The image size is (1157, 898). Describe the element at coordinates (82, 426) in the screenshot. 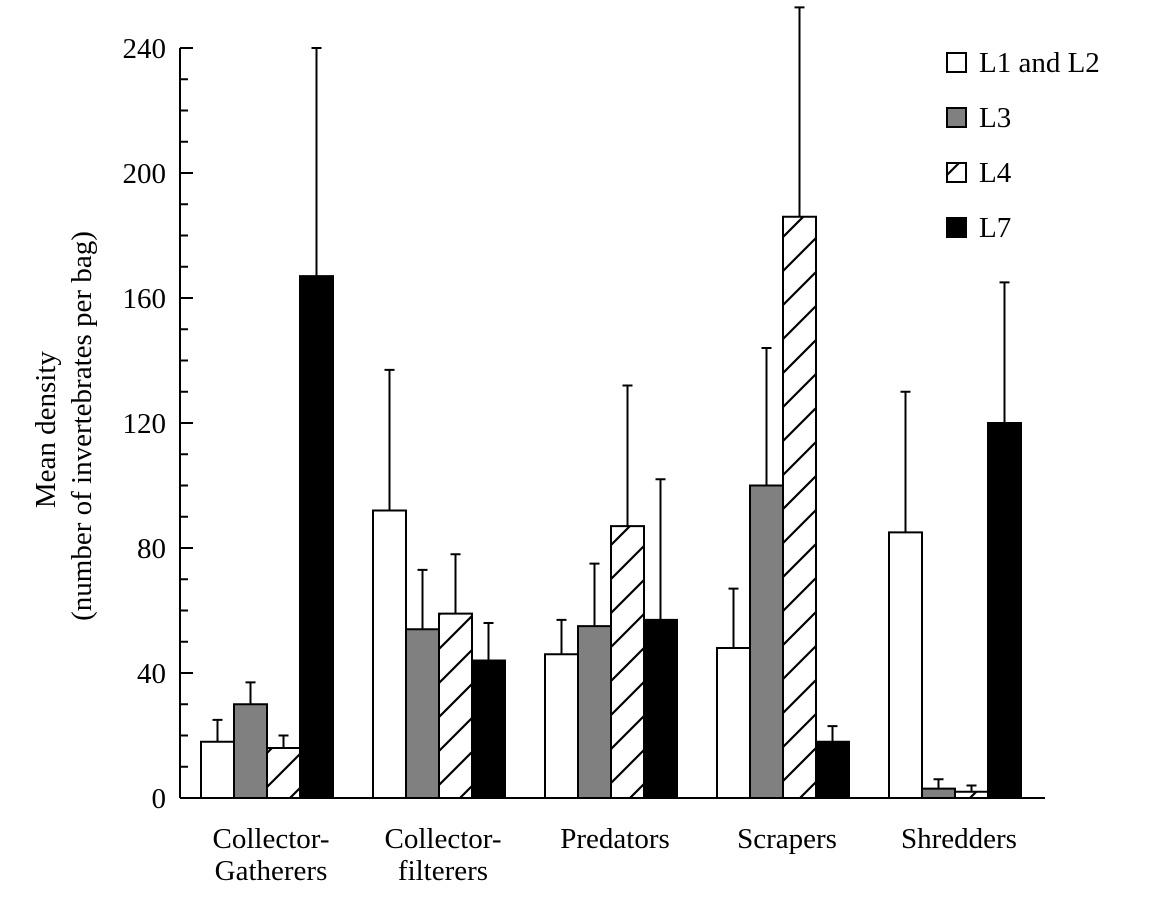

I see `y-axis-title-line-2: (number of invertebrates per bag)` at that location.